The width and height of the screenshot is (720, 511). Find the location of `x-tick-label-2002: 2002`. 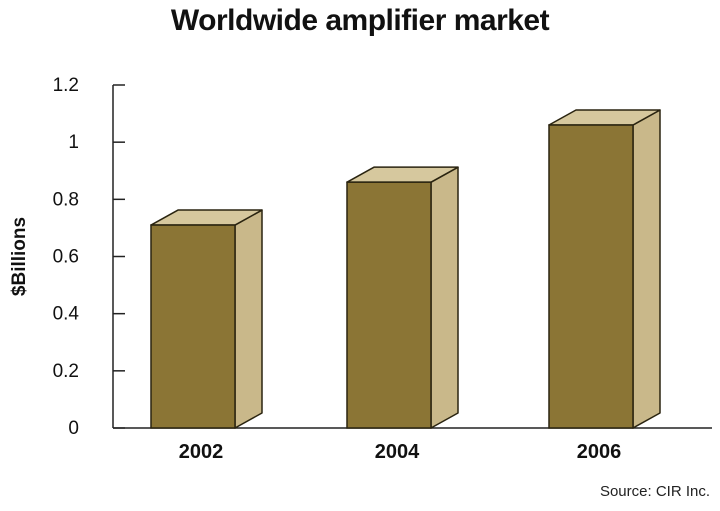

x-tick-label-2002: 2002 is located at coordinates (201, 452).